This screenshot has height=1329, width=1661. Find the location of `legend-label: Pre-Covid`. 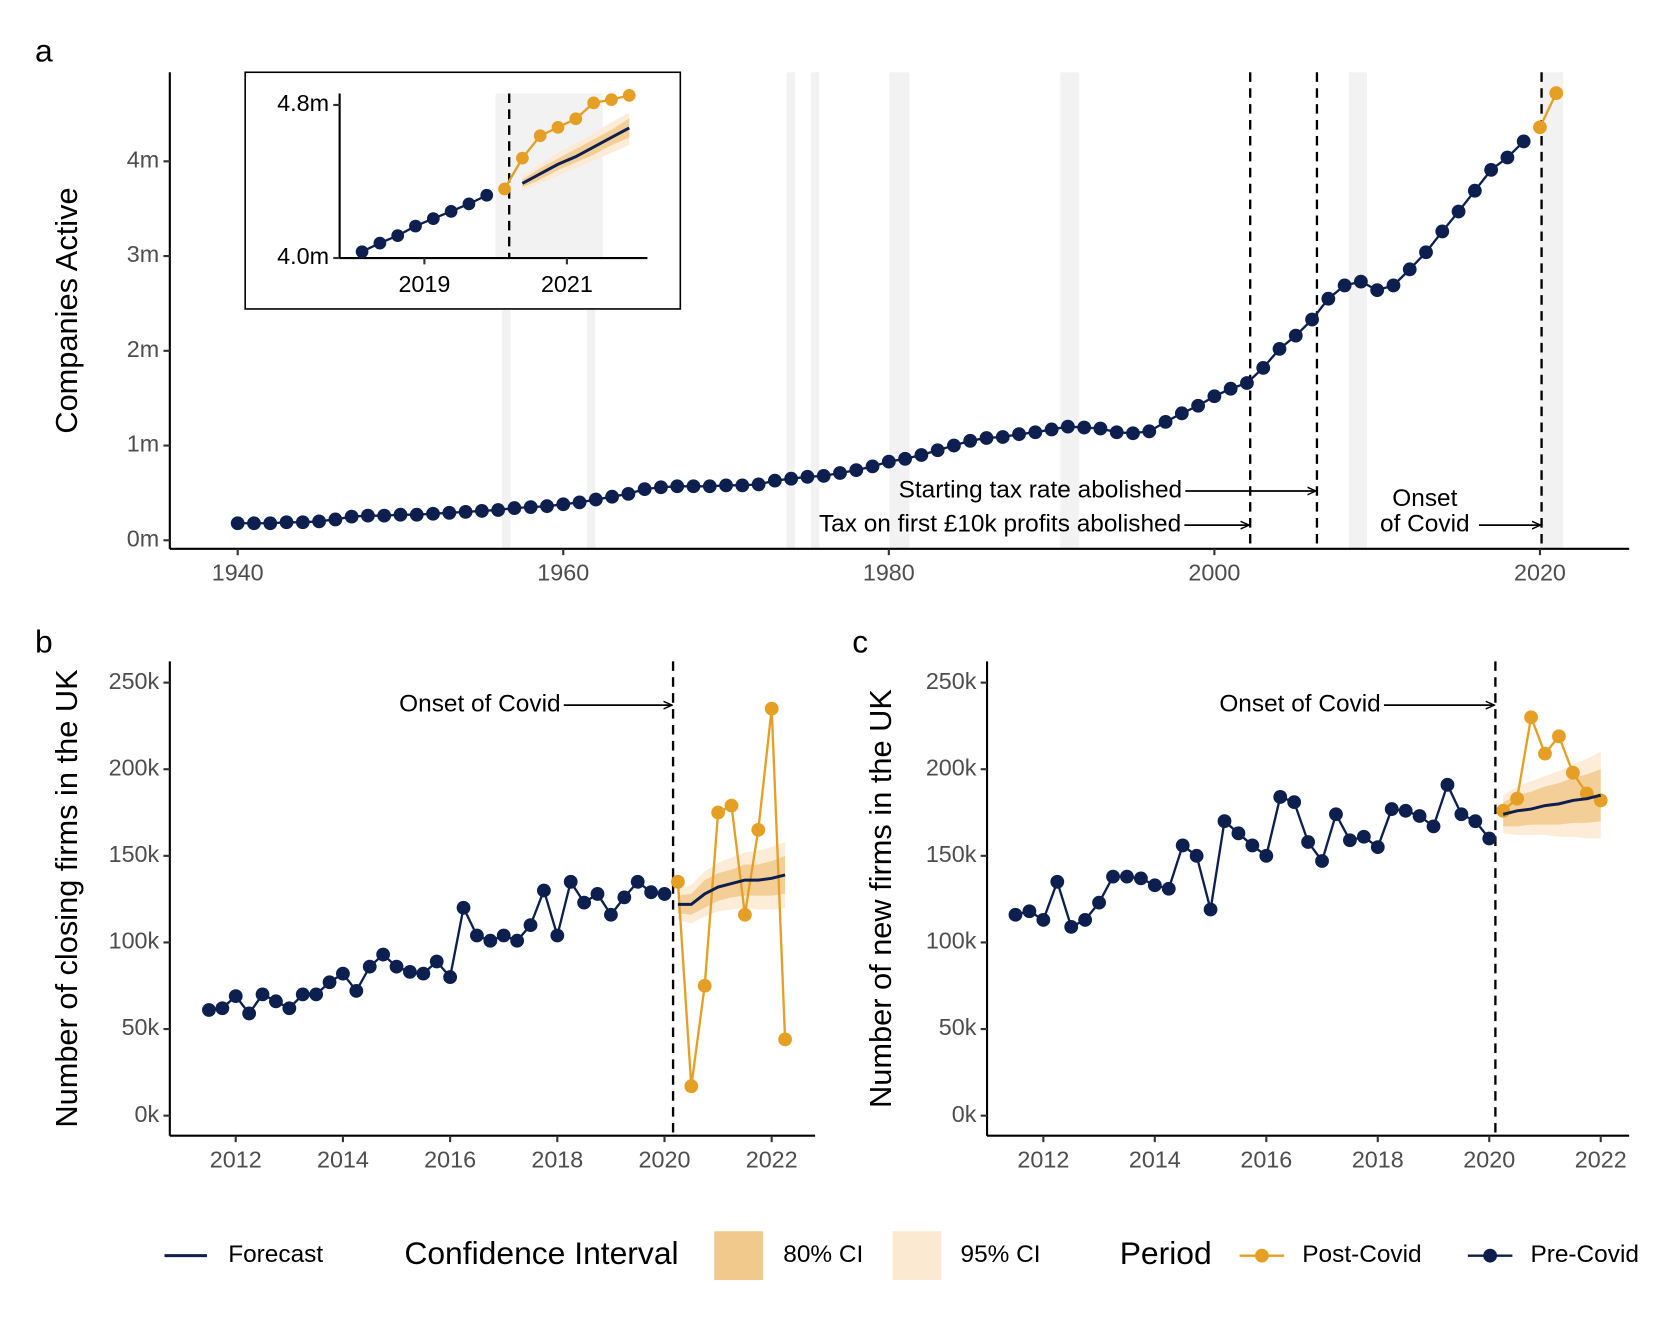

legend-label: Pre-Covid is located at coordinates (1584, 1254).